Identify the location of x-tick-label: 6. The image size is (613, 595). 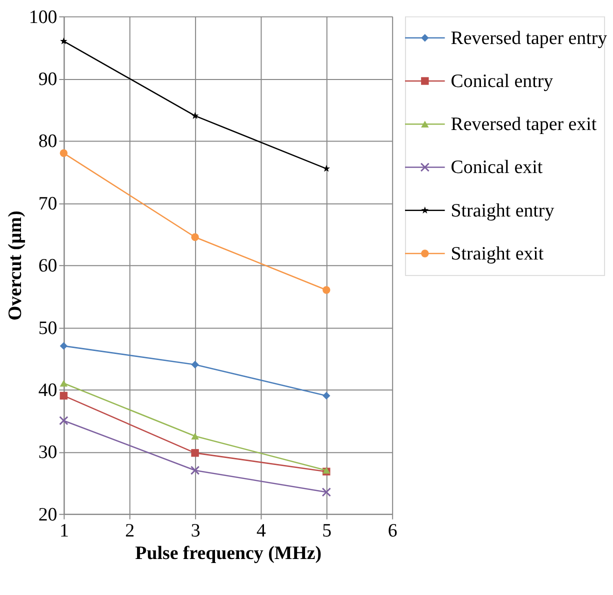
(393, 531).